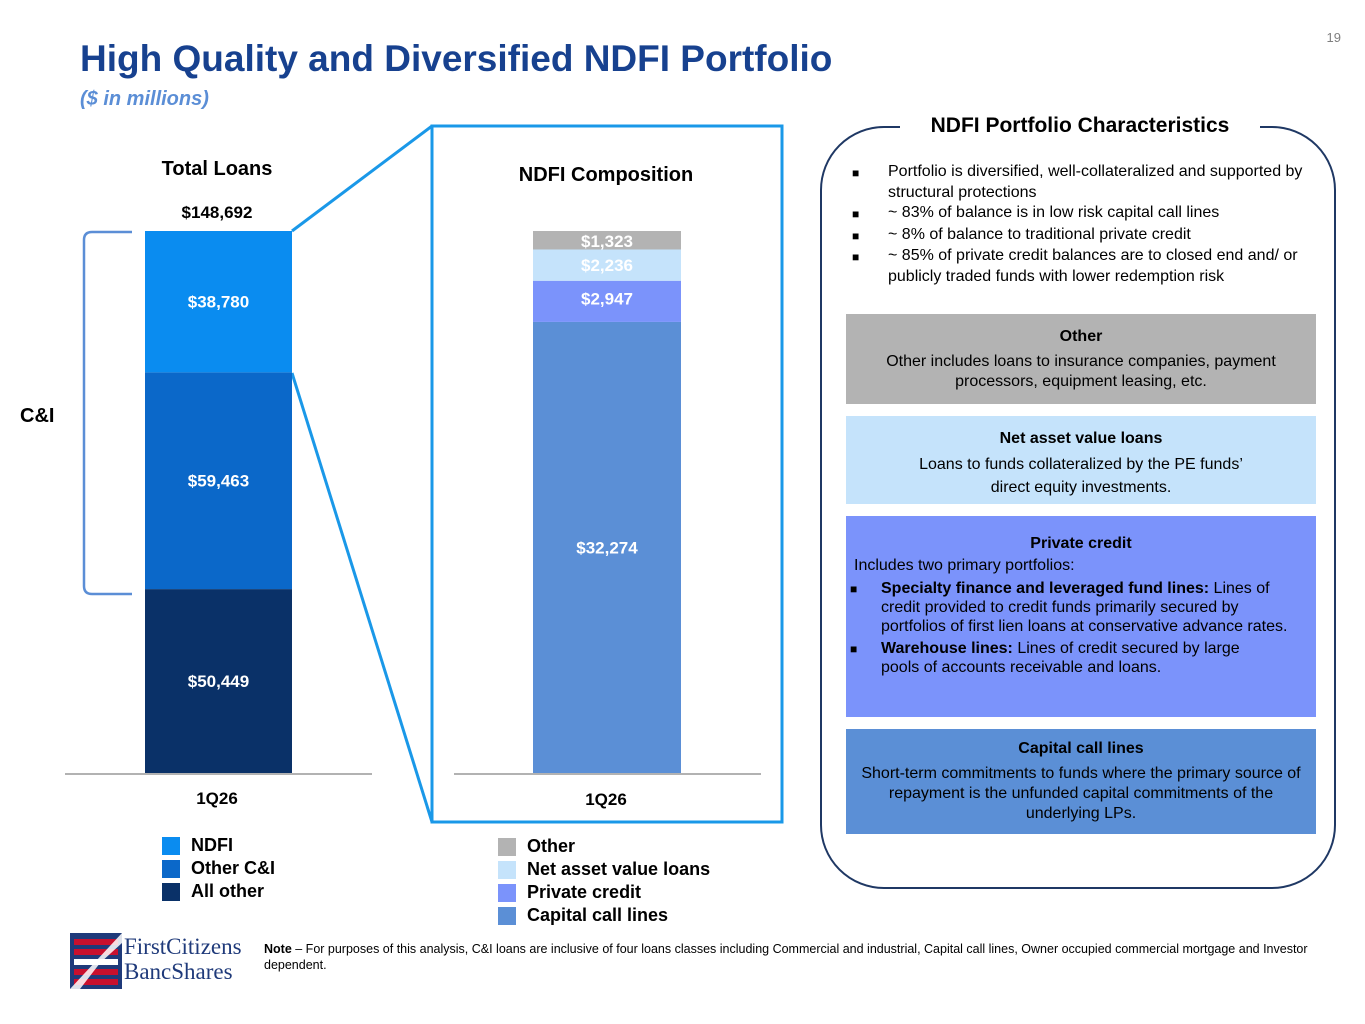 Image resolution: width=1365 pixels, height=1024 pixels. I want to click on total-loans-bar-value-label: $38,780, so click(218, 302).